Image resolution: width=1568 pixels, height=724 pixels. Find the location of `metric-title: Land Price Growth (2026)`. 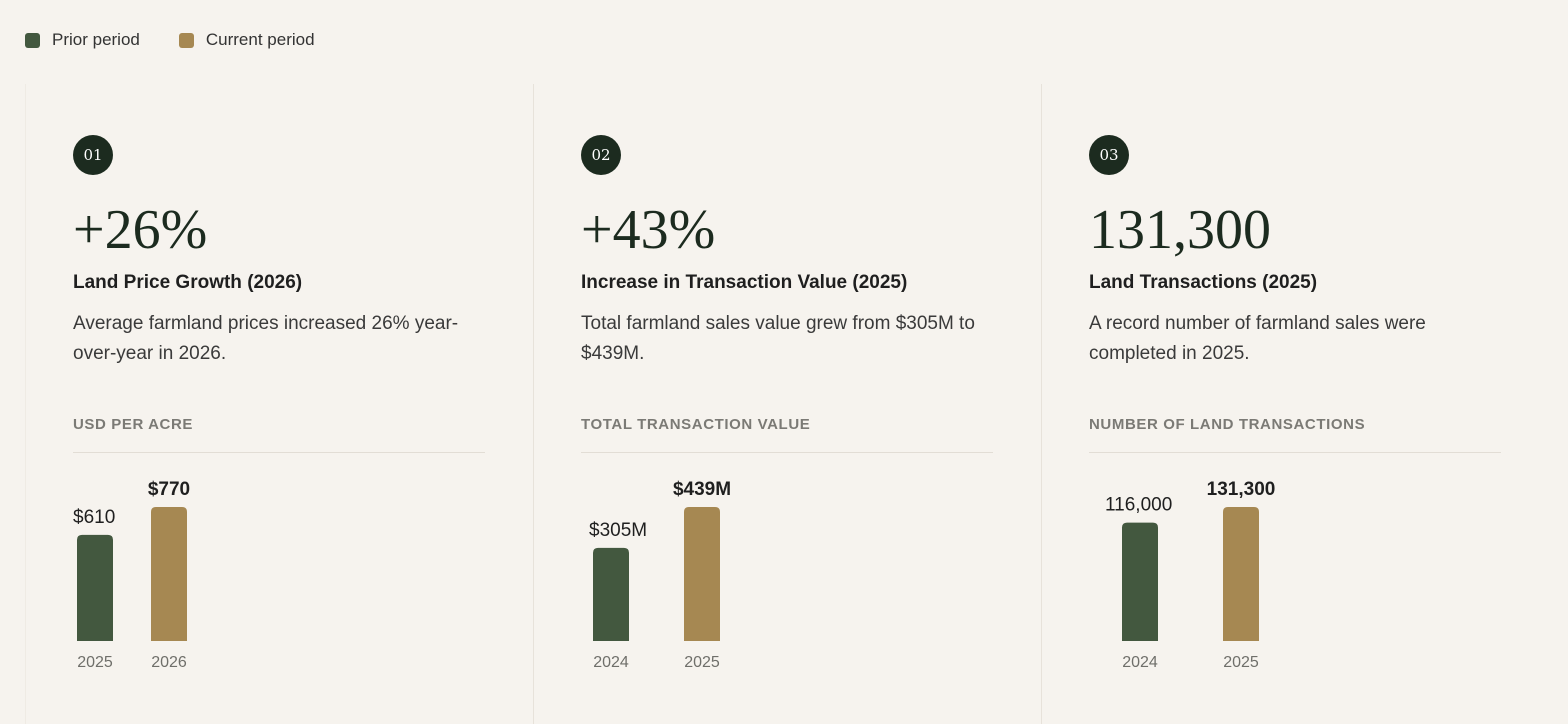

metric-title: Land Price Growth (2026) is located at coordinates (188, 282).